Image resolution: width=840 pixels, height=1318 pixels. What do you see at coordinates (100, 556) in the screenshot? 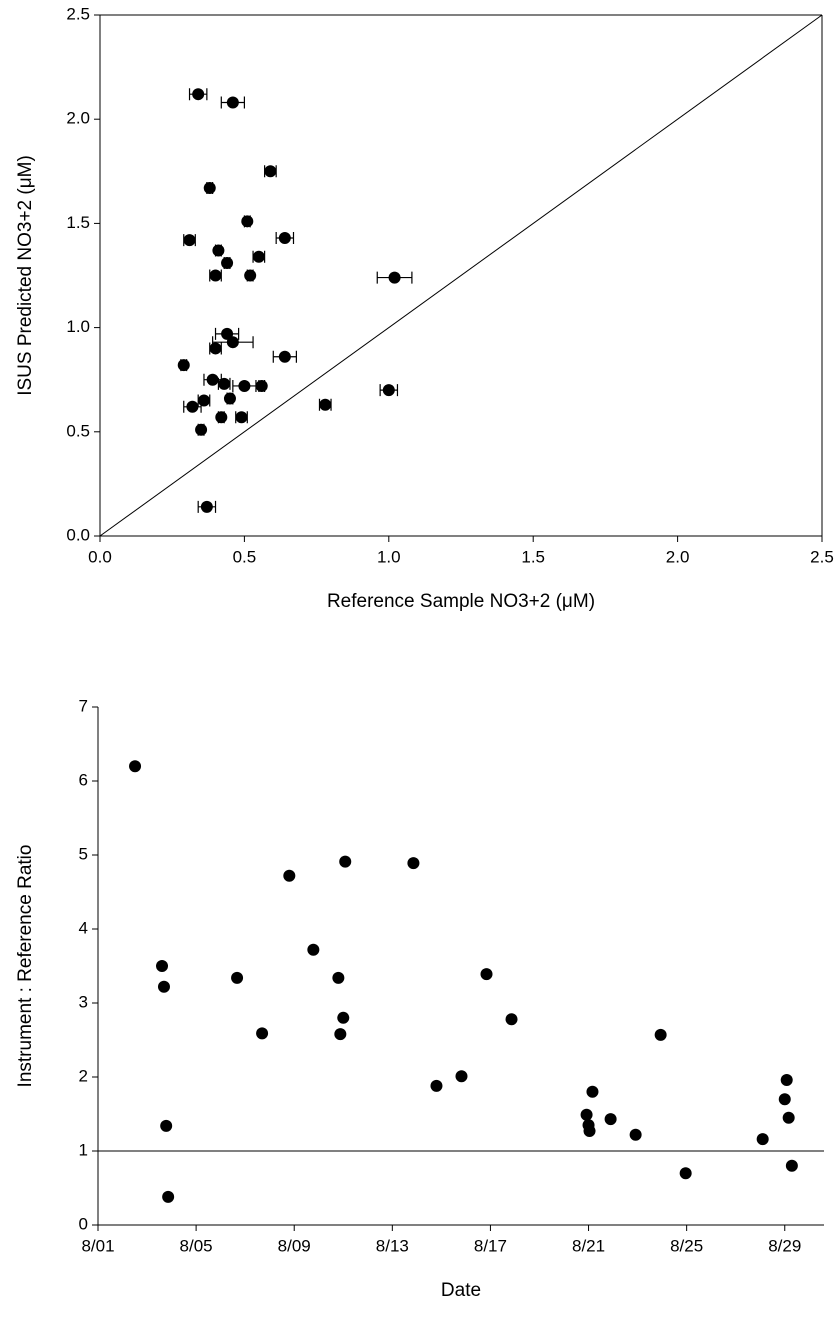
I see `x-tick-label: 0.0` at bounding box center [100, 556].